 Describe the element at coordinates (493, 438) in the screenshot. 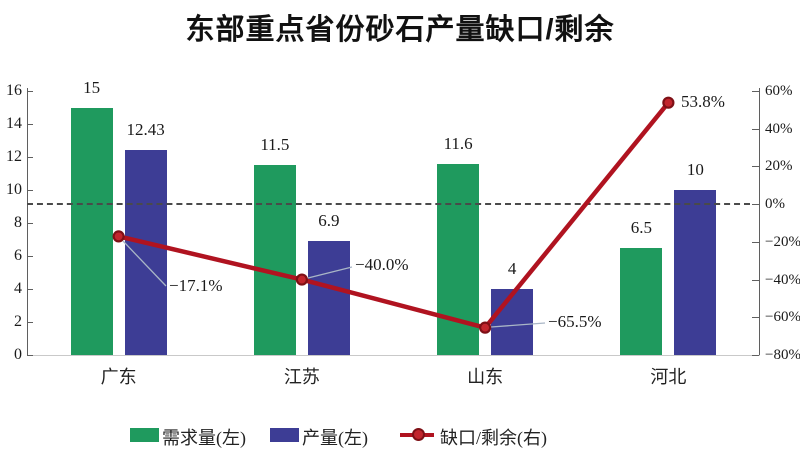

I see `legend-label-gap: 缺口/剩余(右)` at that location.